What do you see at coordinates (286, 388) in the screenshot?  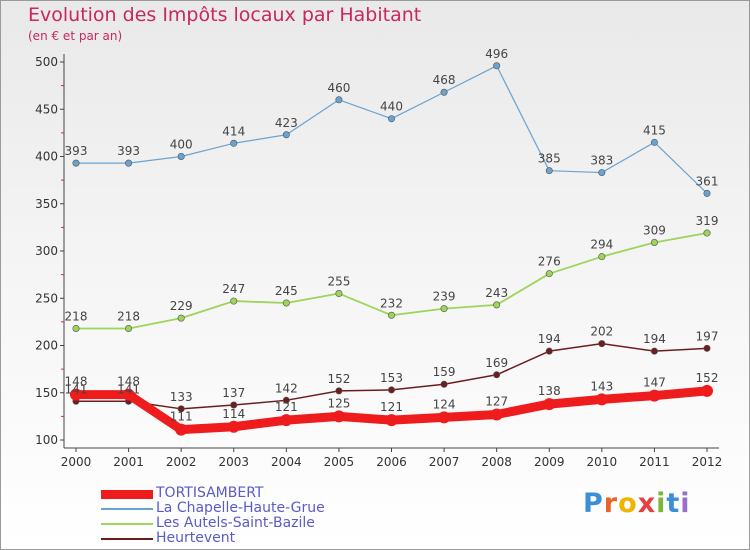 I see `data-label: 142` at bounding box center [286, 388].